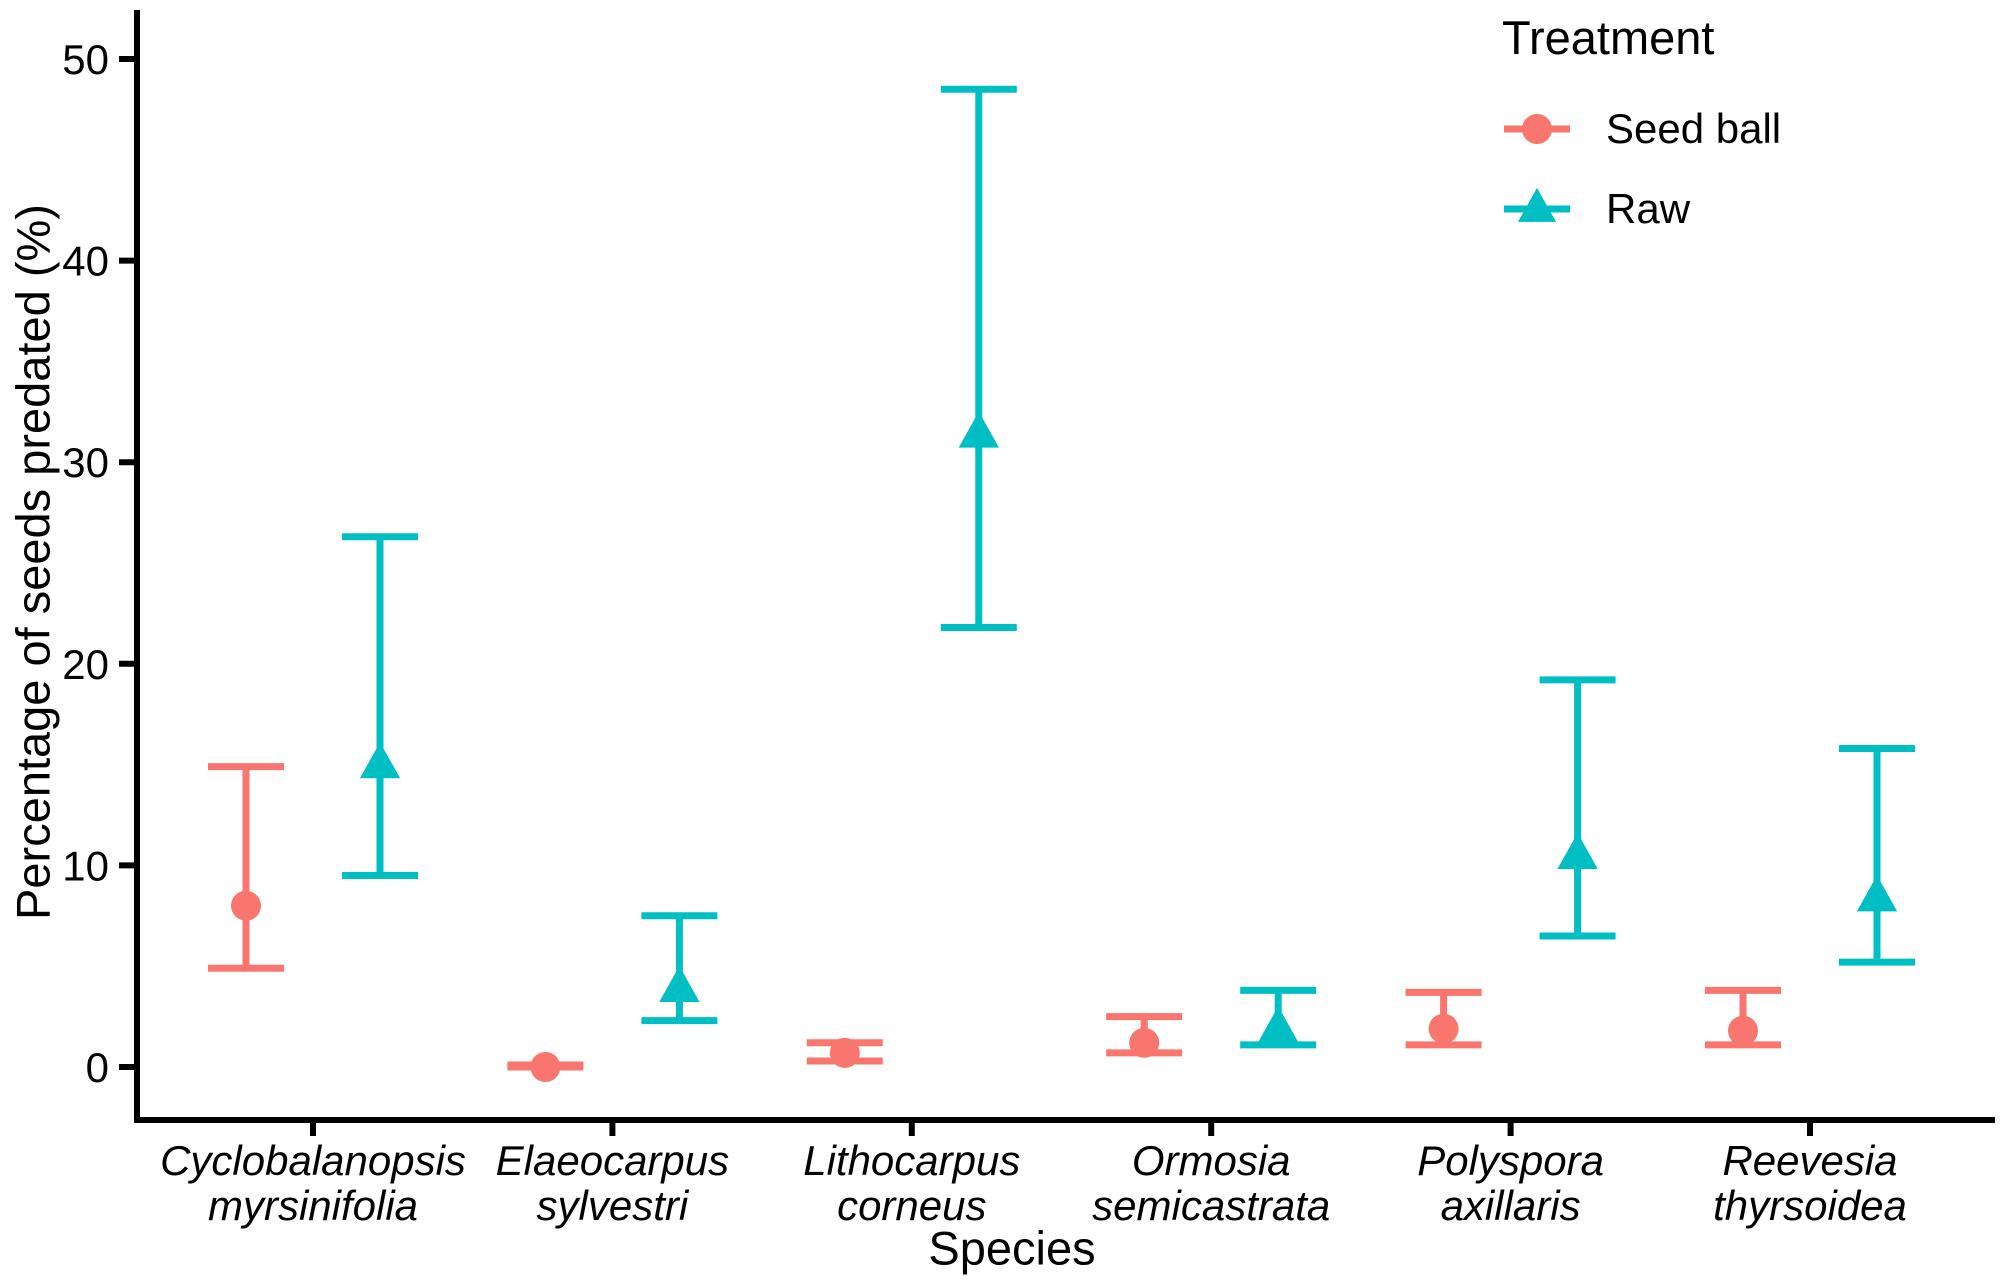  I want to click on y-axis-title: Percentage of seeds predated (%), so click(33, 562).